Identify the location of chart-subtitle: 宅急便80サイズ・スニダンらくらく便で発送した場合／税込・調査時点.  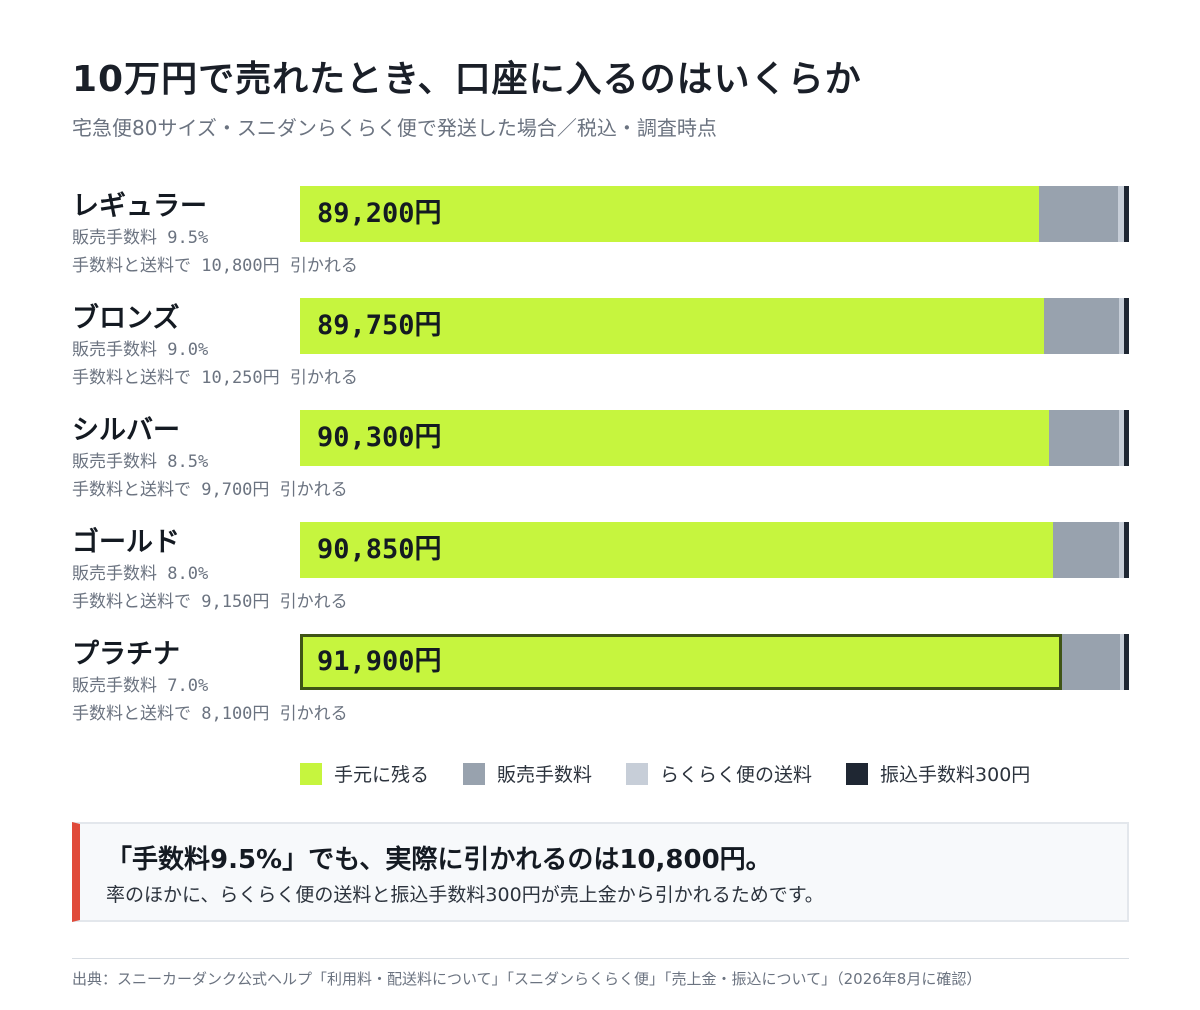
(394, 128).